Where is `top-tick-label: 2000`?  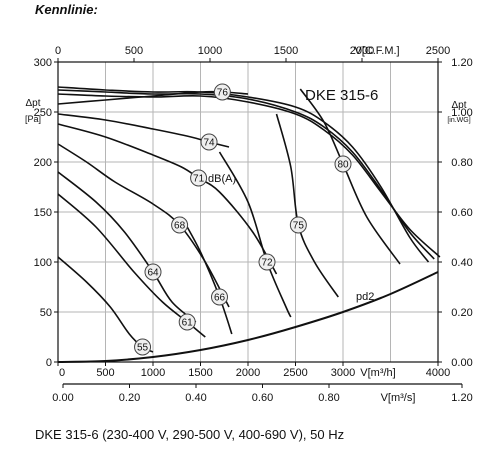 top-tick-label: 2000 is located at coordinates (362, 51).